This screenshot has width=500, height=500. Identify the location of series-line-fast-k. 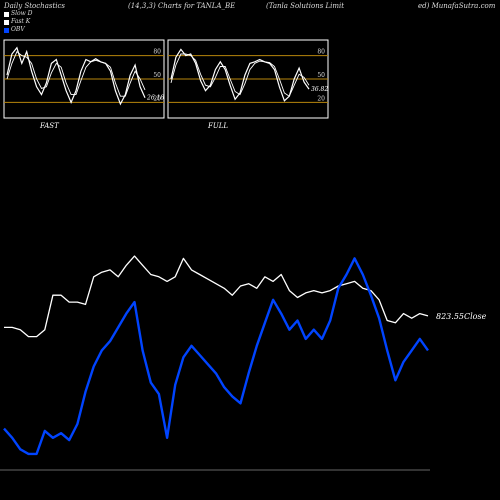
(76, 76).